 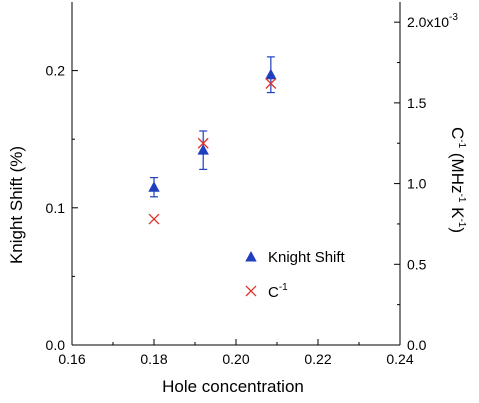 I want to click on left-y-axis-label: Knight Shift (%), so click(x=16, y=205).